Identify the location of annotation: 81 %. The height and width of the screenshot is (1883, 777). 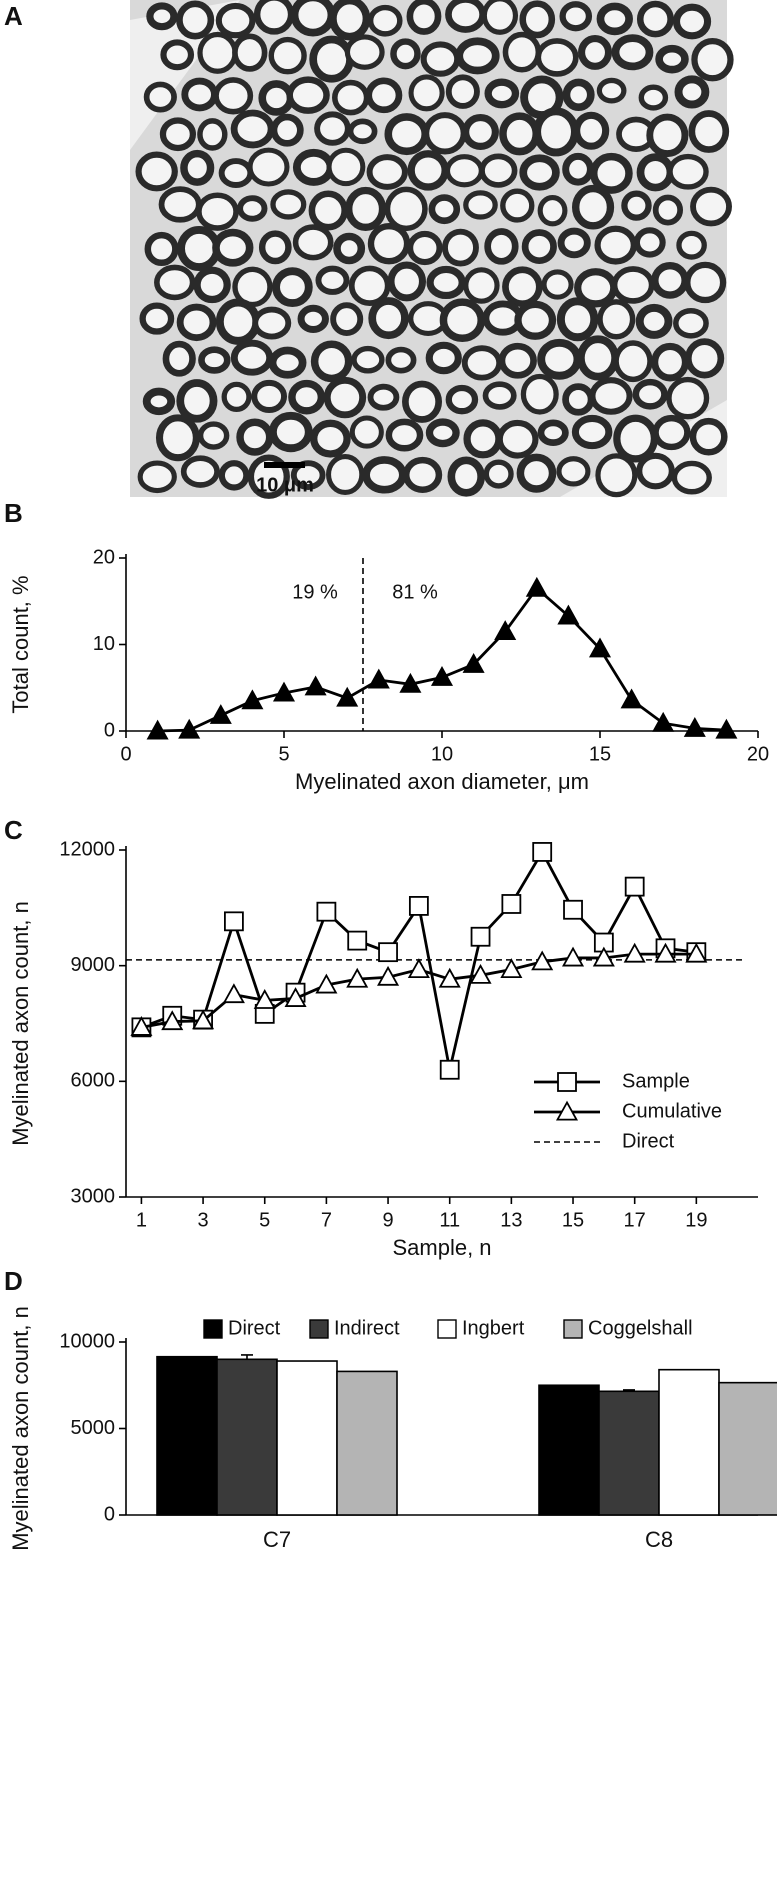
(415, 592).